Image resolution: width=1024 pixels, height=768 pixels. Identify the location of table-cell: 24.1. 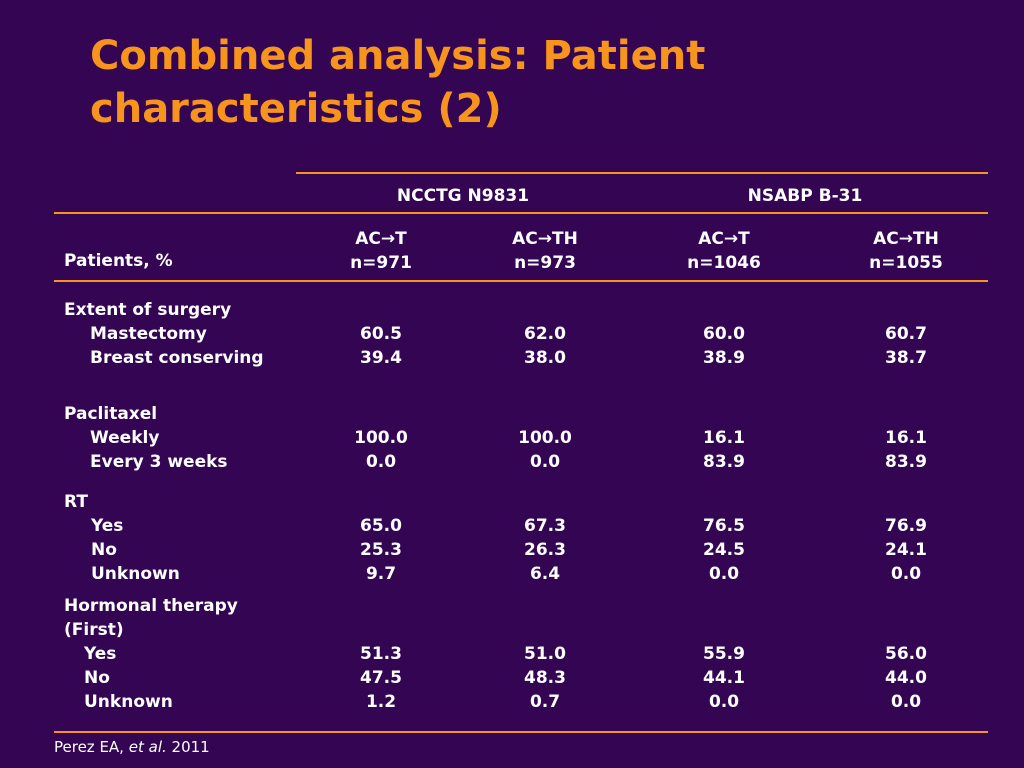
(906, 550).